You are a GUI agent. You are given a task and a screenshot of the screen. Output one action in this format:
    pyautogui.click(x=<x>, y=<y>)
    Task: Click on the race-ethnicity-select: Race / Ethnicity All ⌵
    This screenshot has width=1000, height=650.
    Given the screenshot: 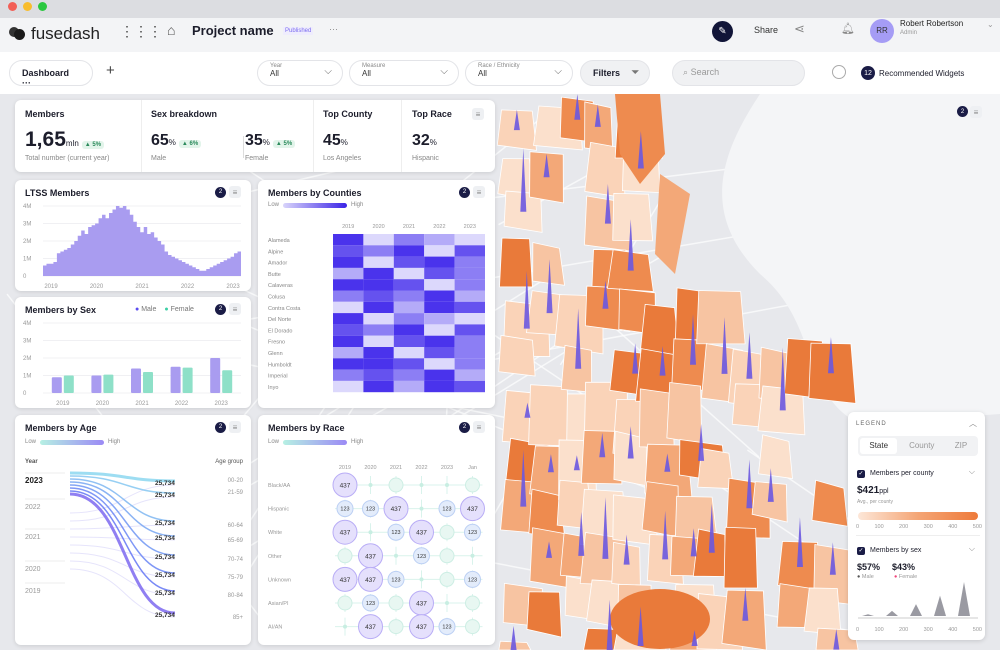 What is the action you would take?
    pyautogui.click(x=519, y=73)
    